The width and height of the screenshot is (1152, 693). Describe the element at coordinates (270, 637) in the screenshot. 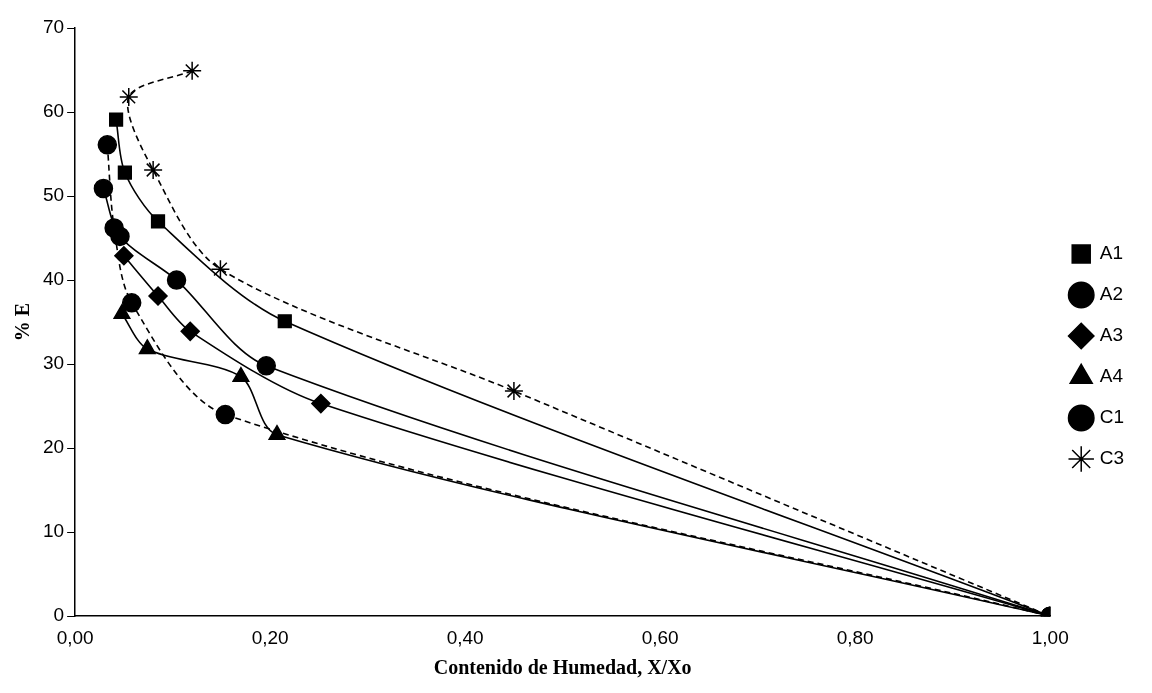

I see `x-tick-label: 0,20` at that location.